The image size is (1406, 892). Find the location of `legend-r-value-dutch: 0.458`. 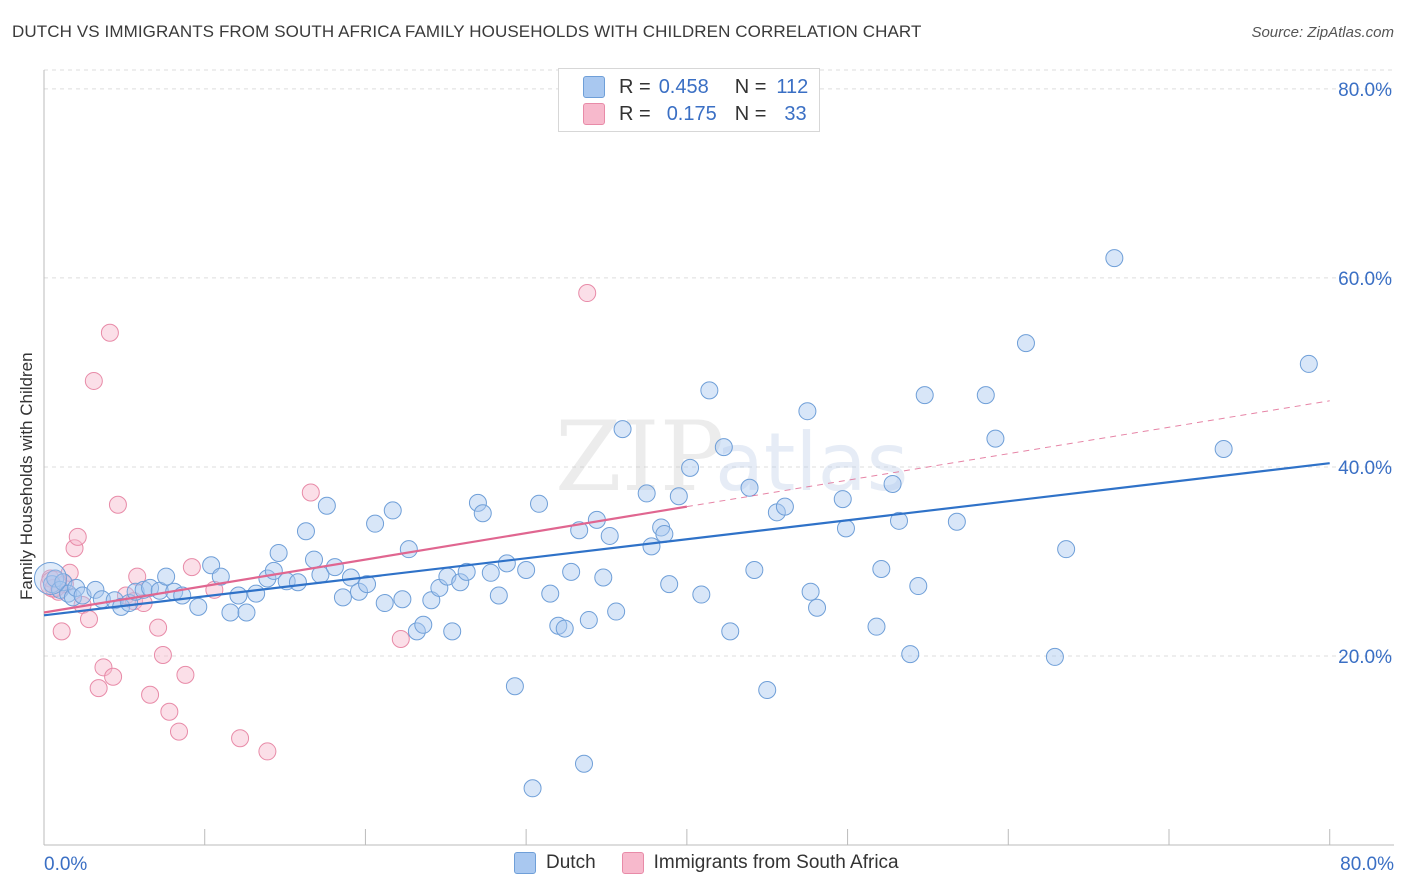

legend-r-value-dutch: 0.458 is located at coordinates (683, 86).